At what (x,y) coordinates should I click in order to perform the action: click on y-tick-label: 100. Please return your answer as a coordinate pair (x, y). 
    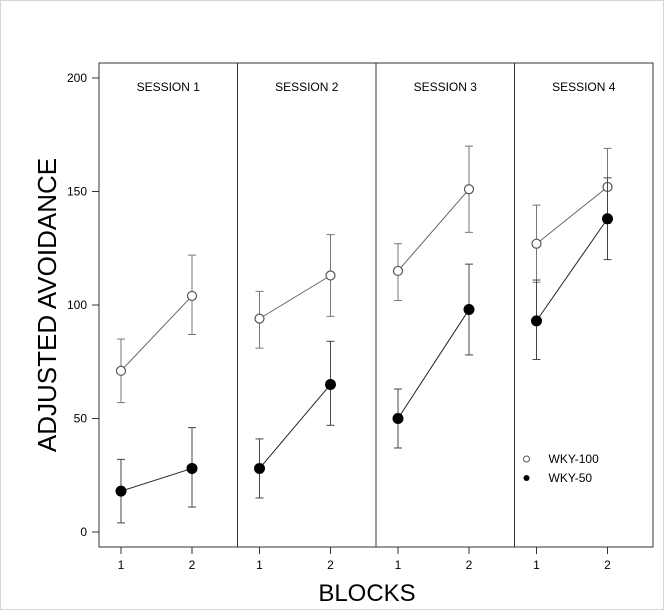
    Looking at the image, I should click on (77, 305).